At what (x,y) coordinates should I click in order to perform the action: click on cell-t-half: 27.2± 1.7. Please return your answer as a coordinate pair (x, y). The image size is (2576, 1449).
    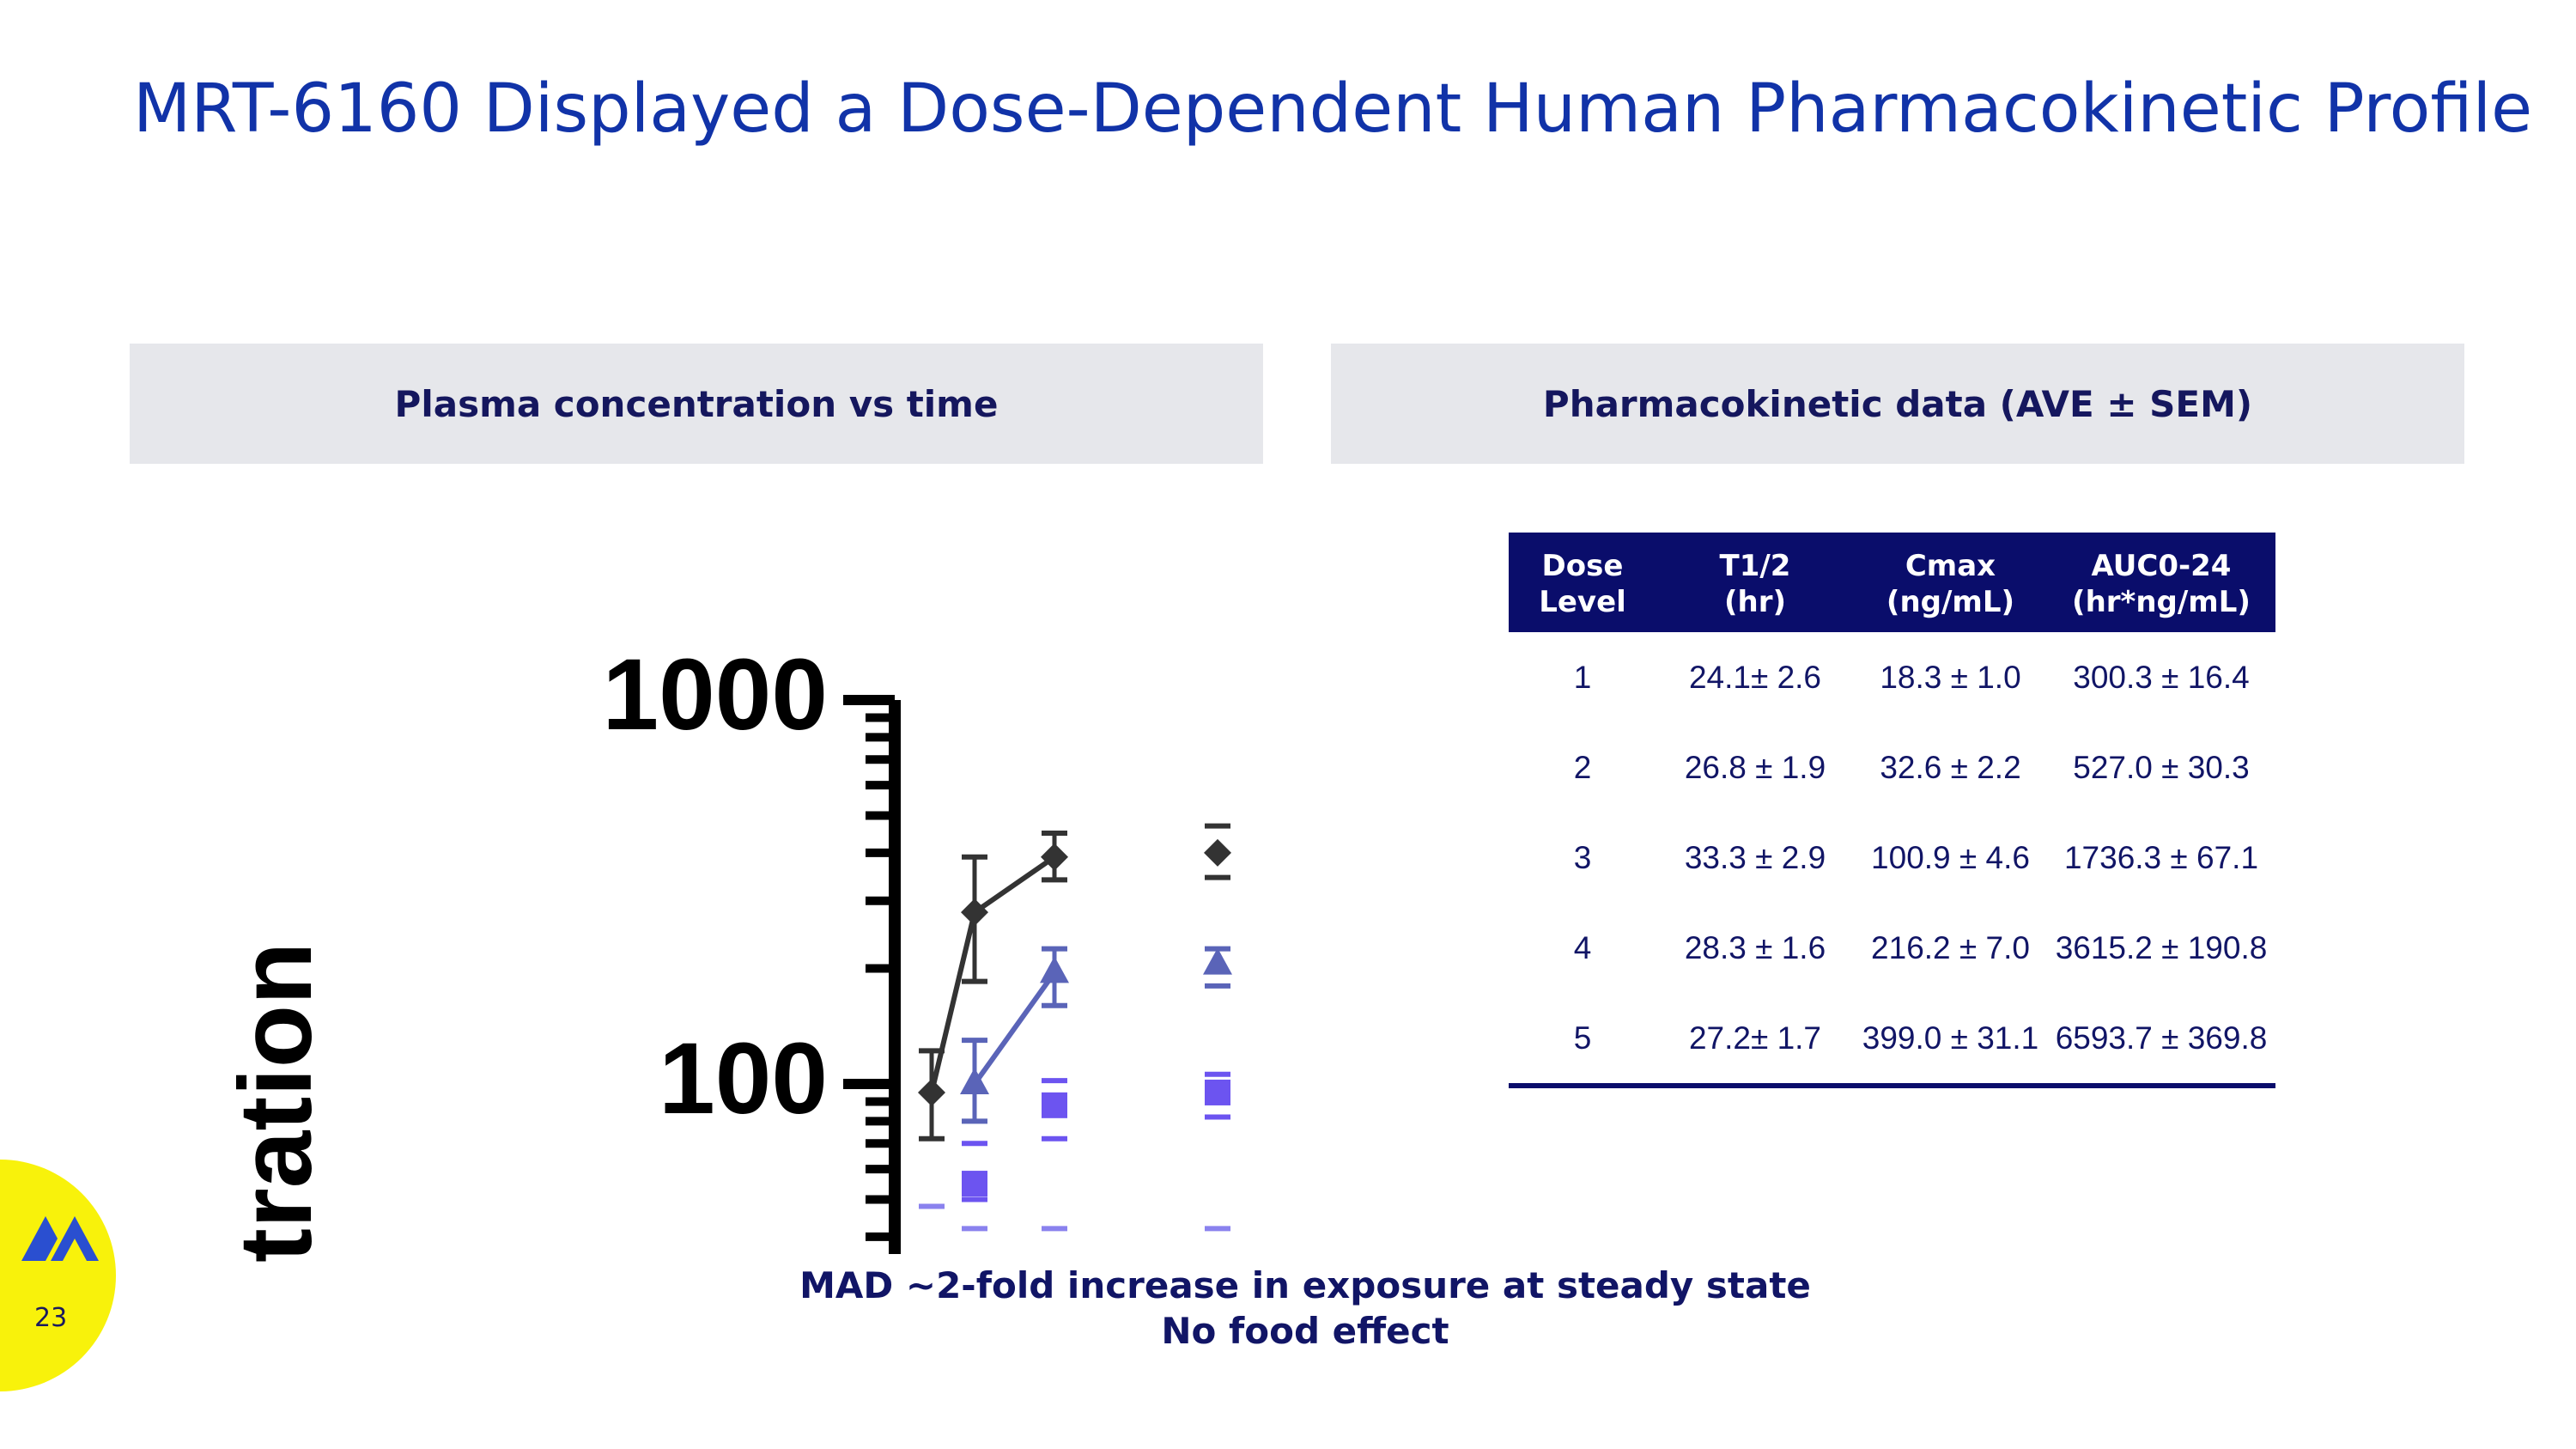
    Looking at the image, I should click on (1755, 1040).